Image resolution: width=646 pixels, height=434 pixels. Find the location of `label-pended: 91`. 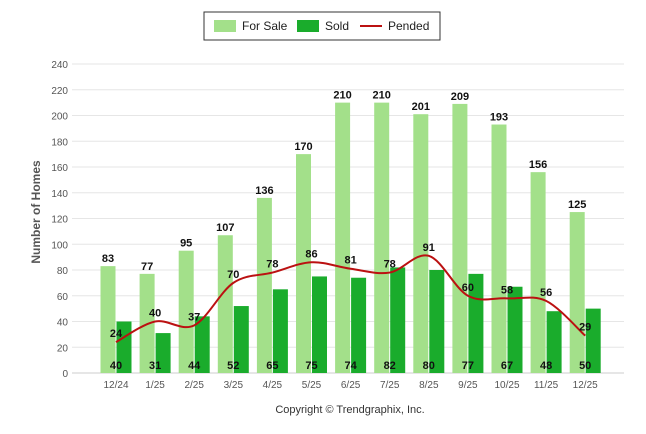

label-pended: 91 is located at coordinates (429, 248).